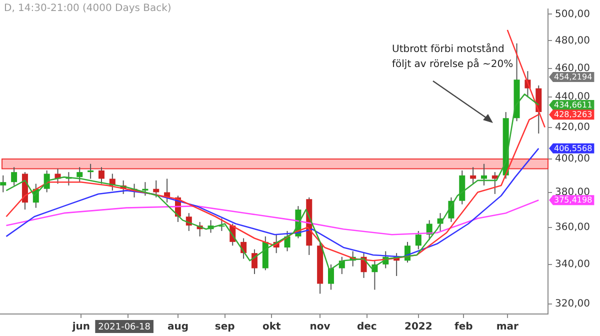  Describe the element at coordinates (453, 57) in the screenshot. I see `annotation: Utbrott förbi motstånd följt av rörelse på ~20%` at that location.